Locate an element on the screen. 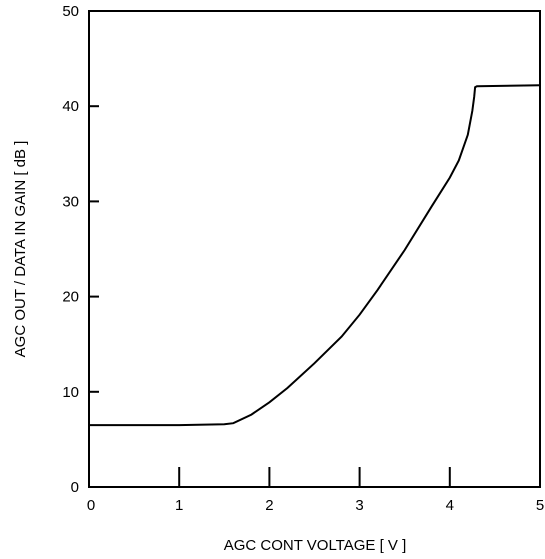 The image size is (545, 559). y-tick-label: 10 is located at coordinates (70, 392).